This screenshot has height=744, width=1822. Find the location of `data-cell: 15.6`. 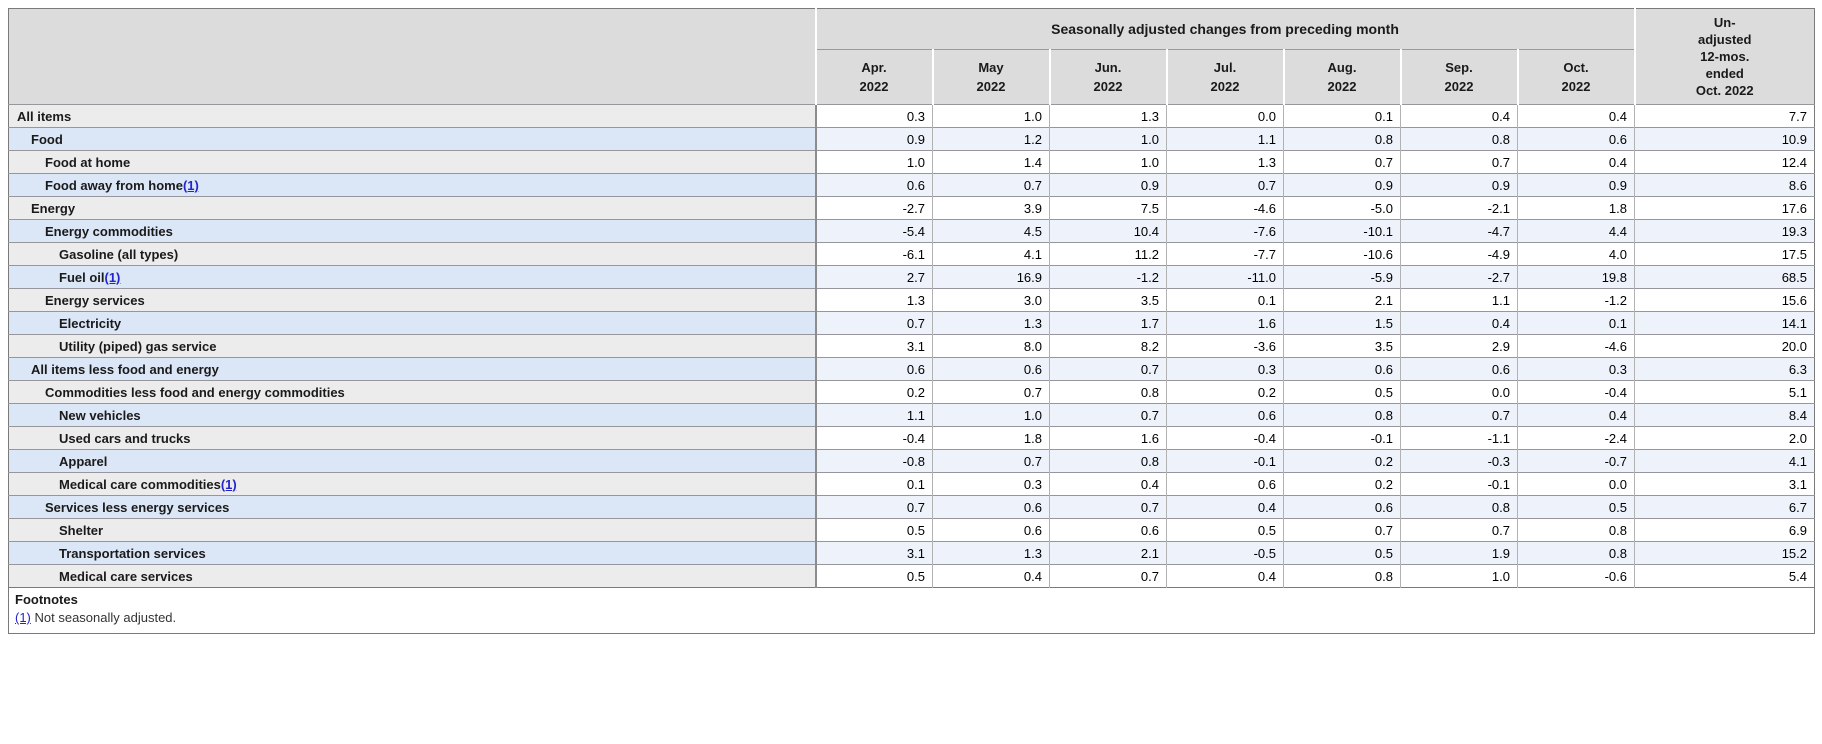

data-cell: 15.6 is located at coordinates (1724, 300).